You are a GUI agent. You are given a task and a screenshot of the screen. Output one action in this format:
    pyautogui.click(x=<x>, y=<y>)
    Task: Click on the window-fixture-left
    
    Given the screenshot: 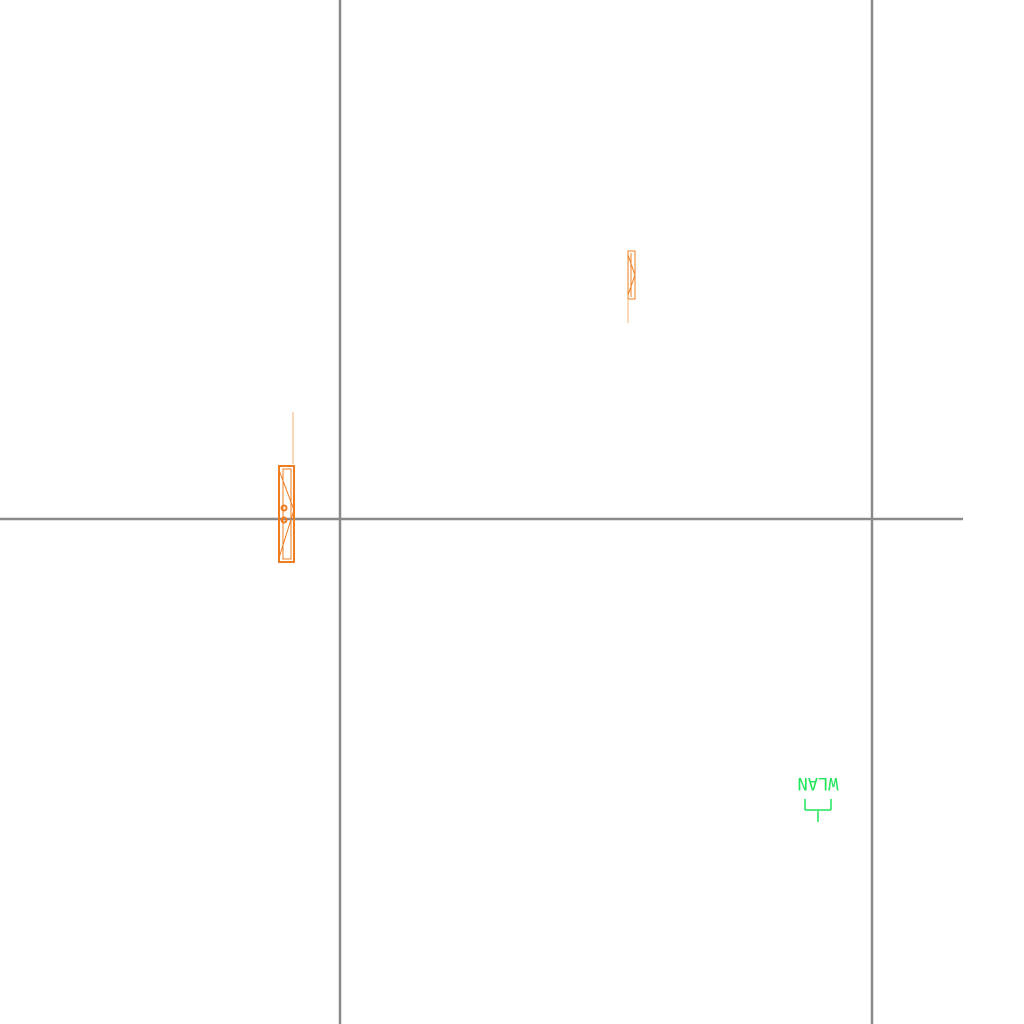 What is the action you would take?
    pyautogui.click(x=286, y=487)
    